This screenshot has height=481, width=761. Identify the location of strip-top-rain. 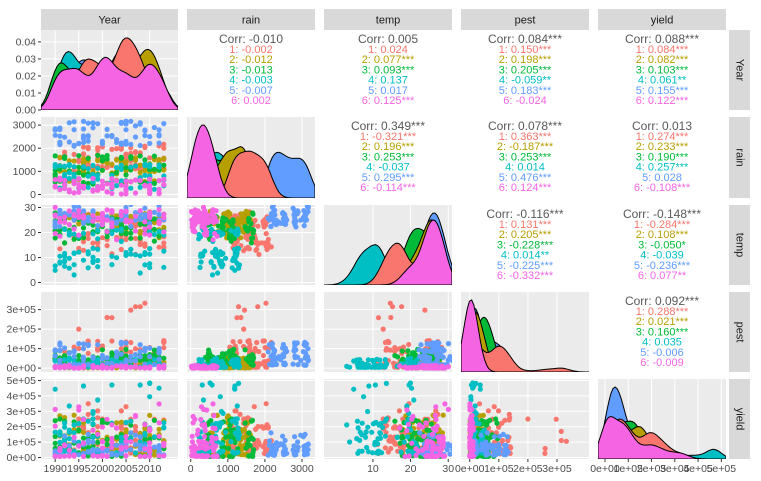
(251, 19).